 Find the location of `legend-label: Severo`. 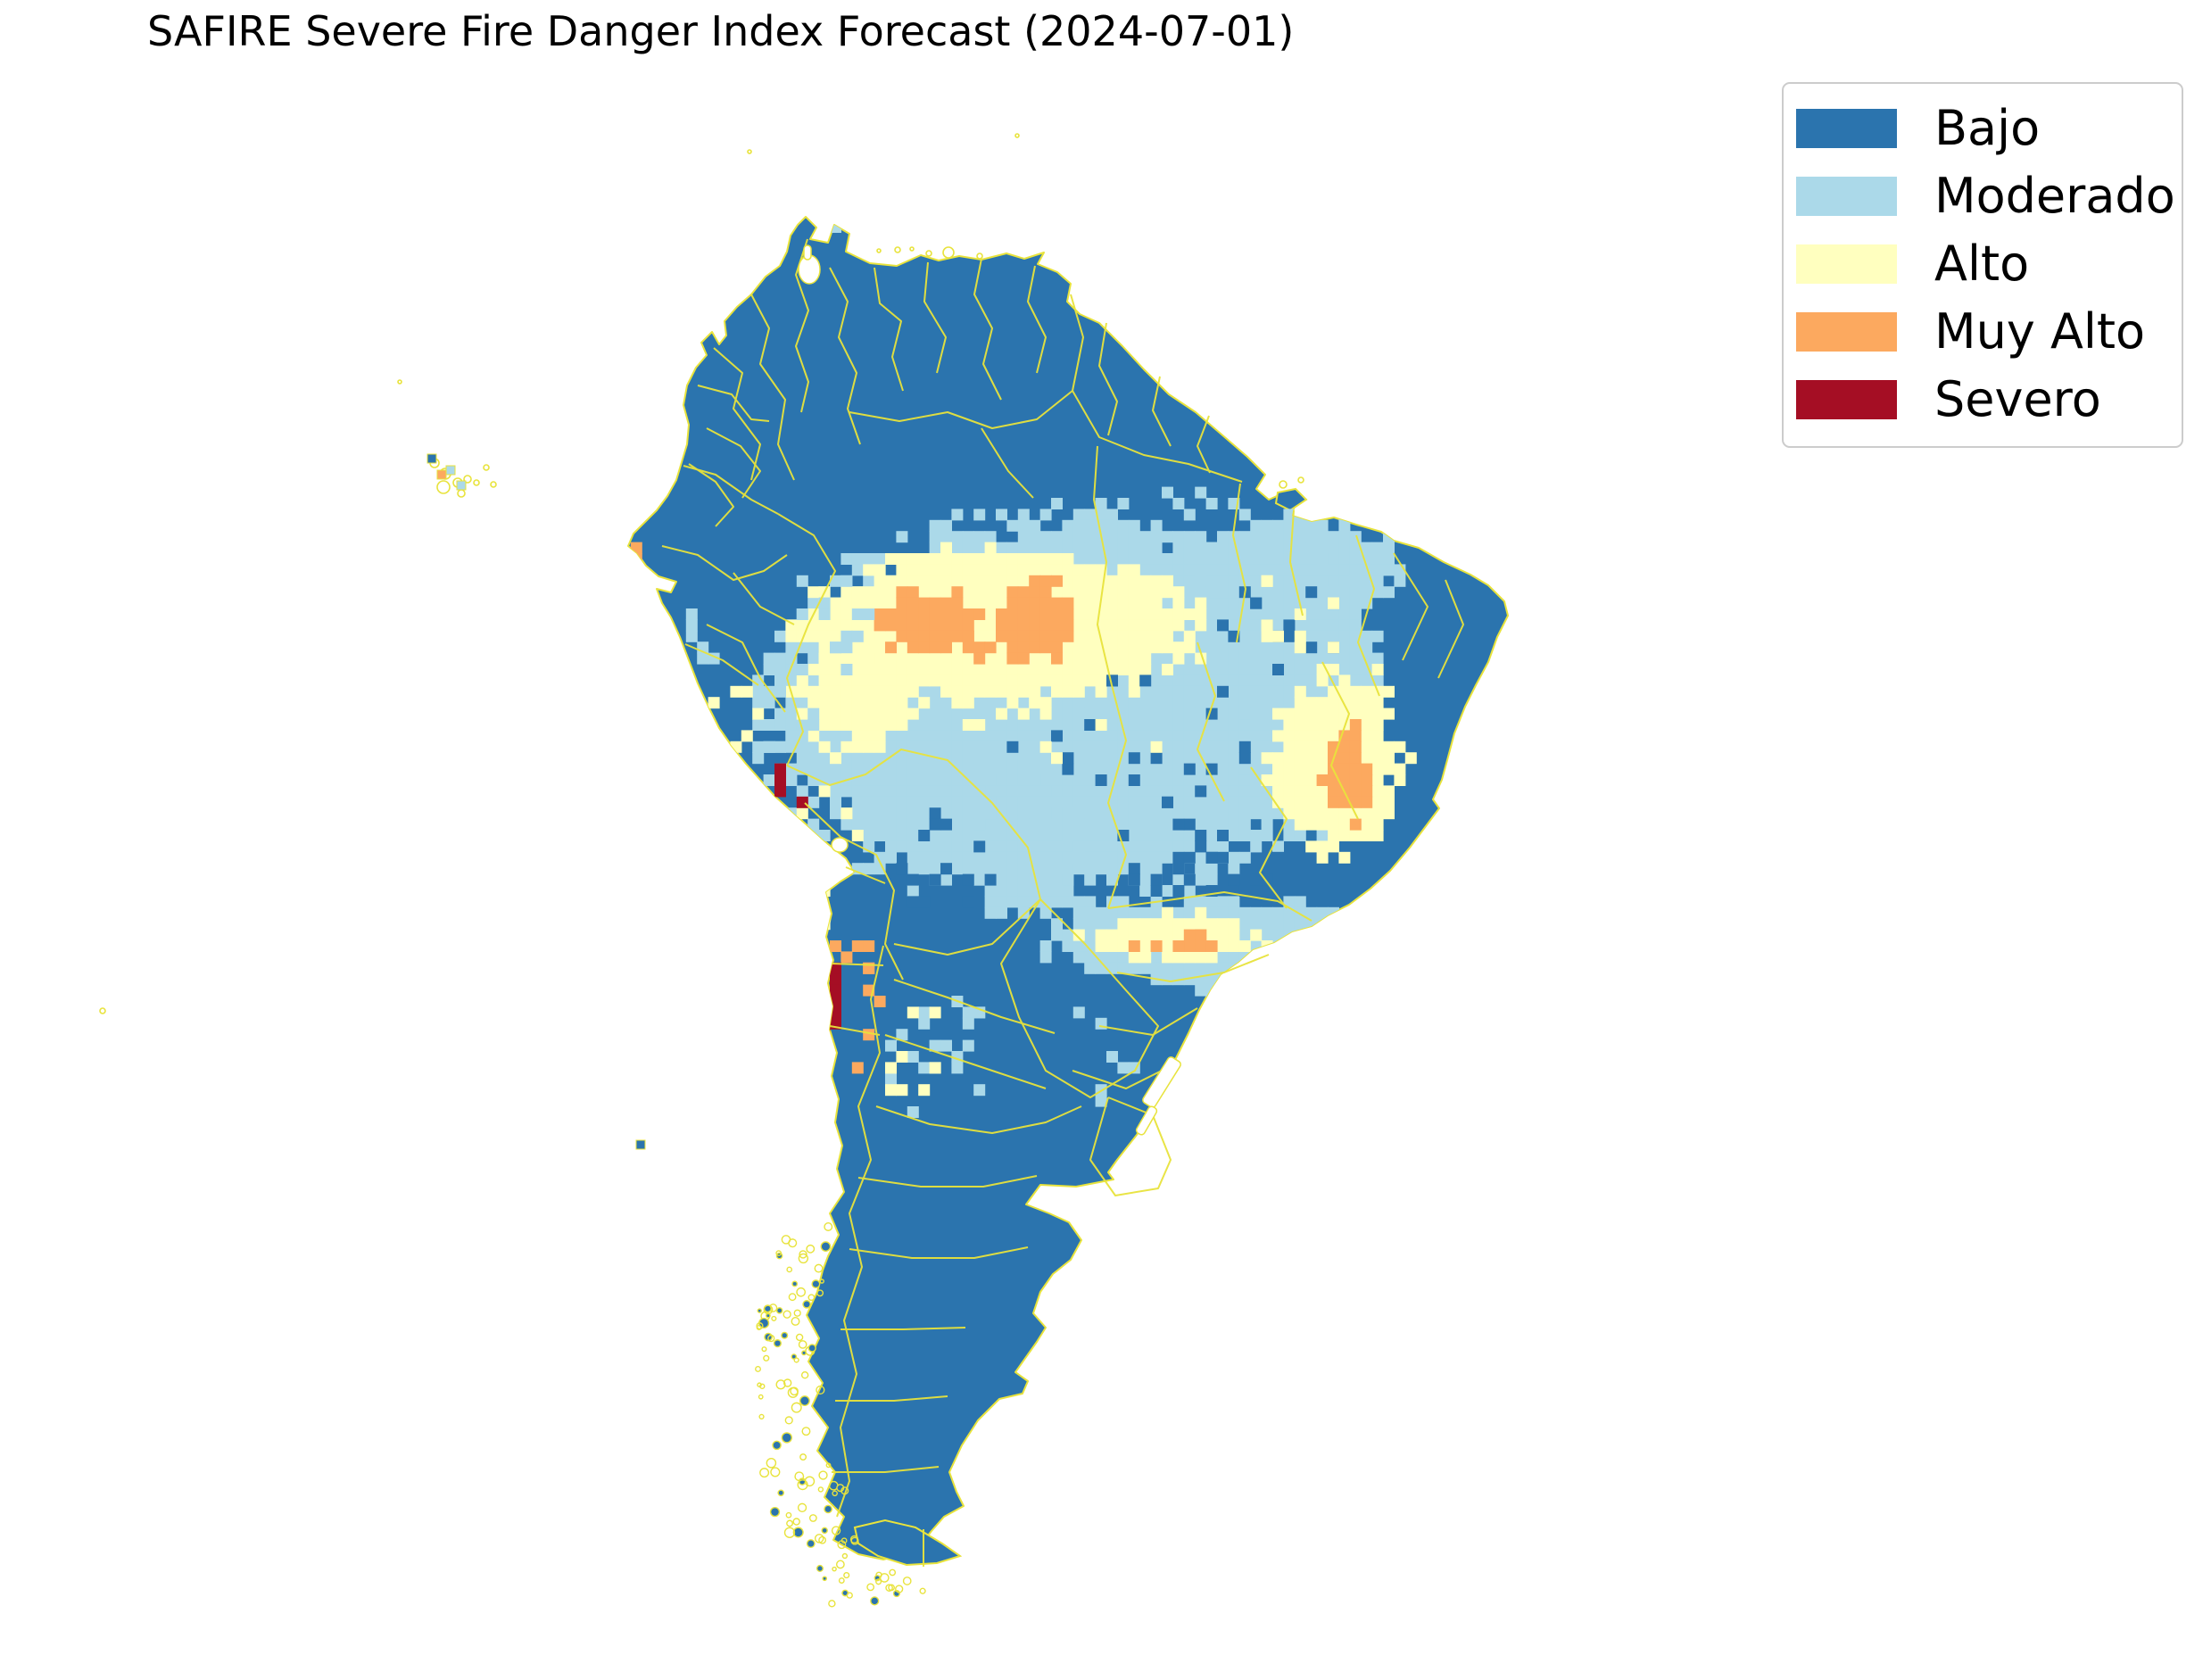

legend-label: Severo is located at coordinates (2018, 399).